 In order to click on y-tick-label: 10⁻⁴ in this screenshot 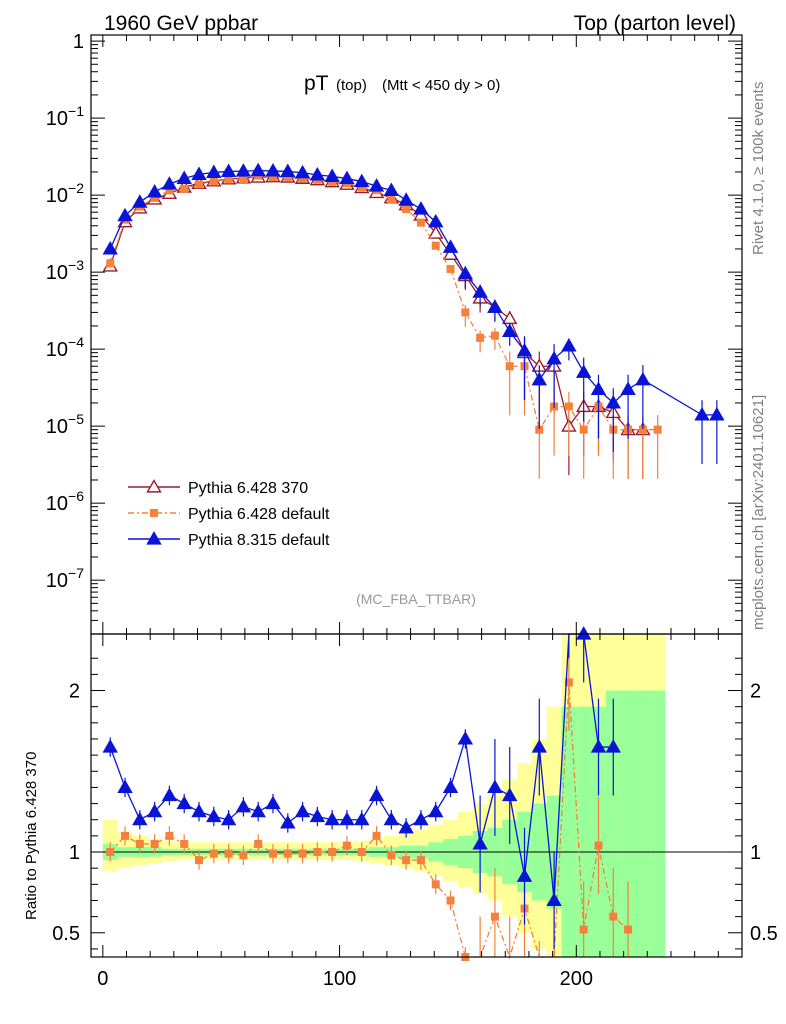, I will do `click(65, 347)`.